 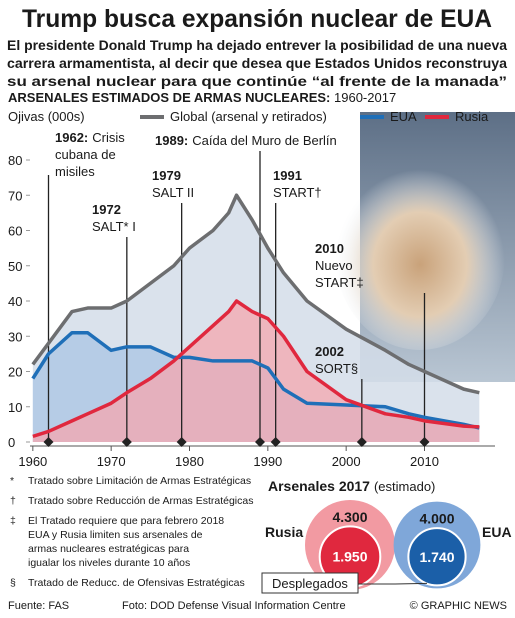 What do you see at coordinates (108, 137) in the screenshot?
I see `annotation-text: Crisis` at bounding box center [108, 137].